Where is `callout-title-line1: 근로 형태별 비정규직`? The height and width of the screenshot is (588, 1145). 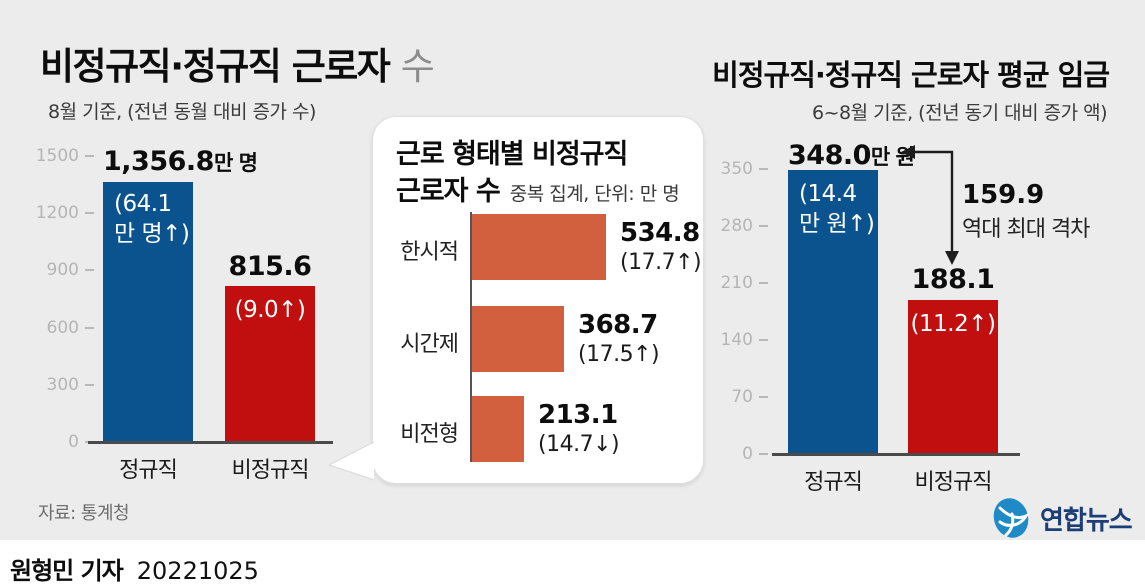
callout-title-line1: 근로 형태별 비정규직 is located at coordinates (512, 154).